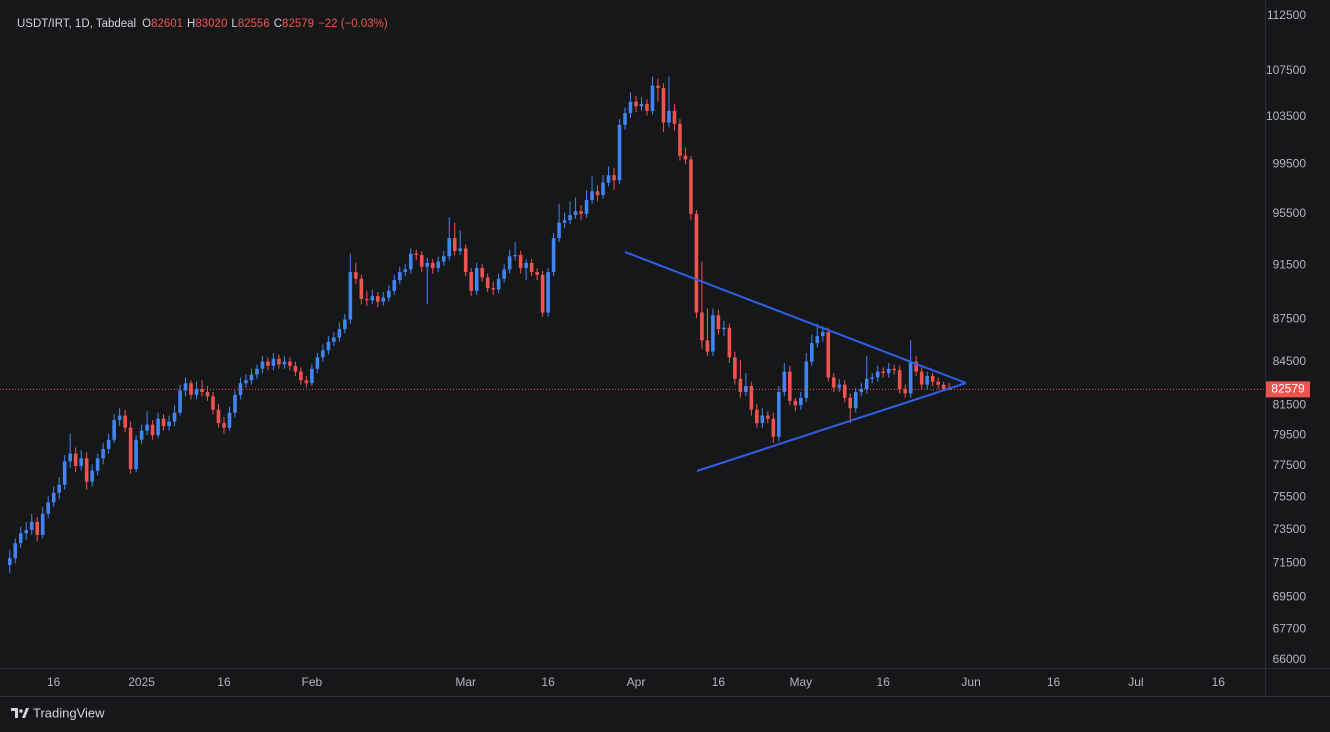  I want to click on y-tick-label: 112500, so click(1286, 15).